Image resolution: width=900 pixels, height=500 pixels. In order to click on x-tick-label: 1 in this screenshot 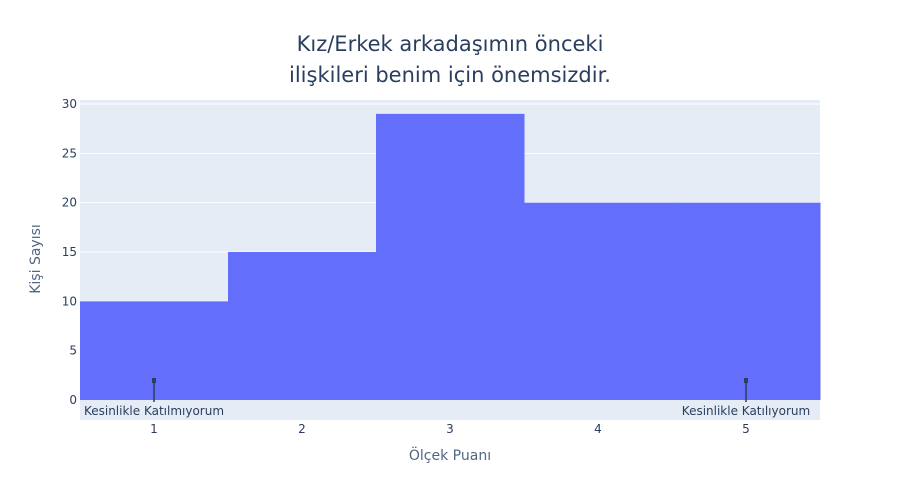, I will do `click(154, 429)`.